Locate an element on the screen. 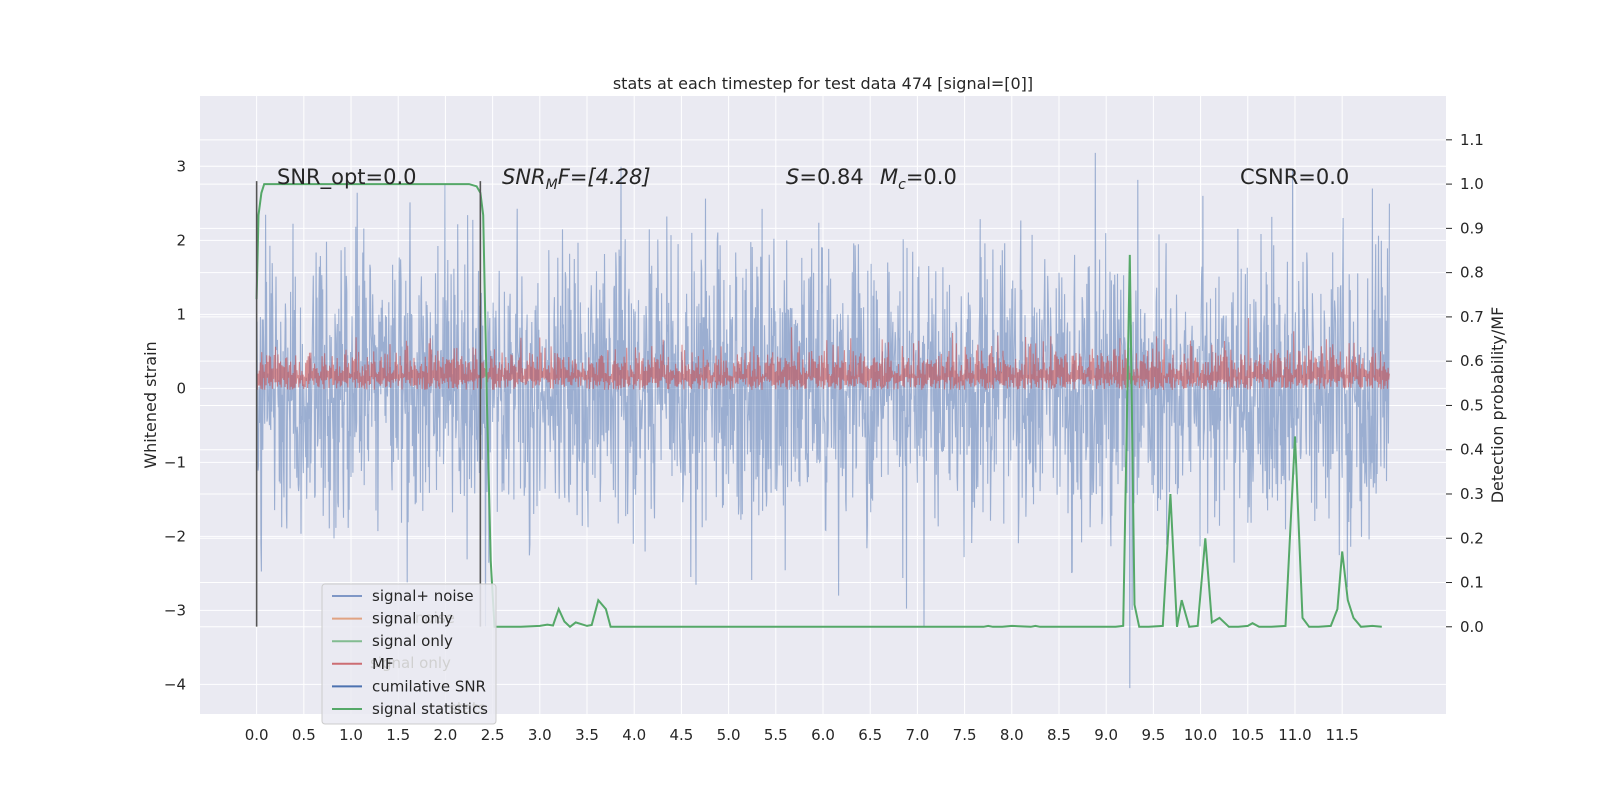 Image resolution: width=1600 pixels, height=804 pixels. legend-ghost-noise: noise is located at coordinates (435, 618).